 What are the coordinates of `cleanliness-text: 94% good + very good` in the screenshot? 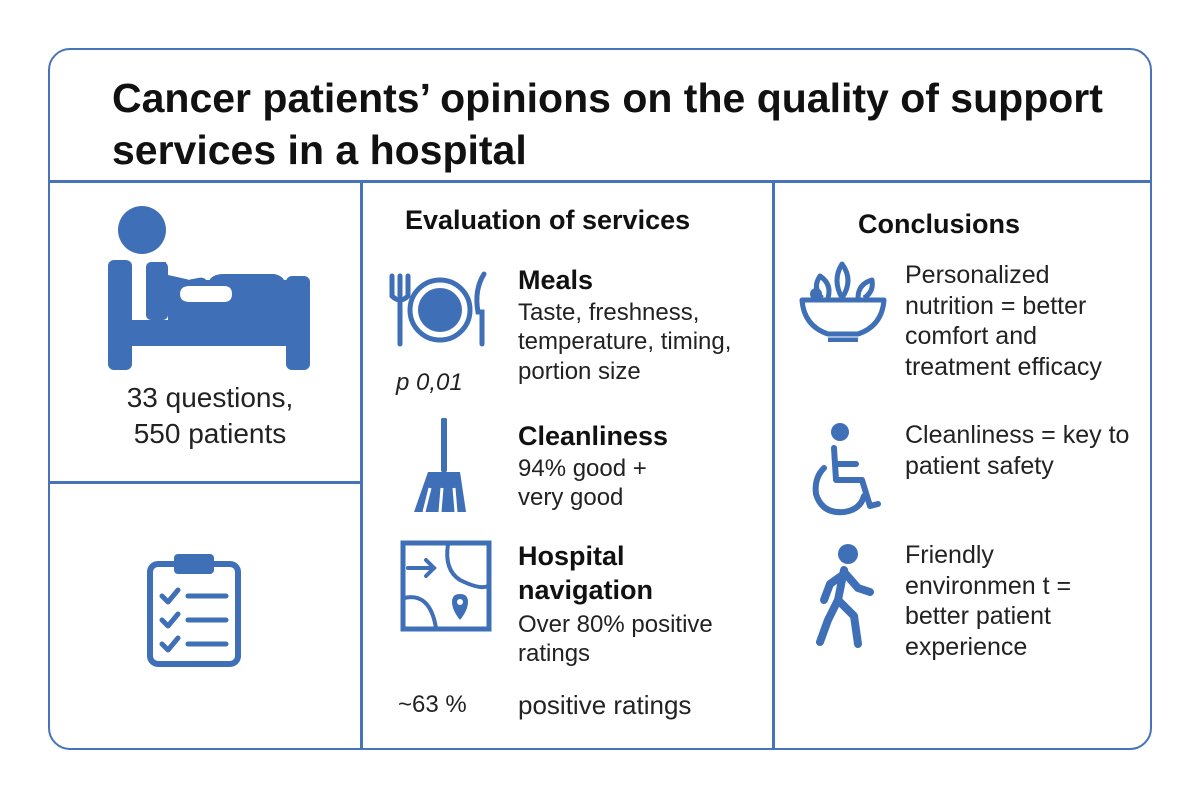 It's located at (582, 483).